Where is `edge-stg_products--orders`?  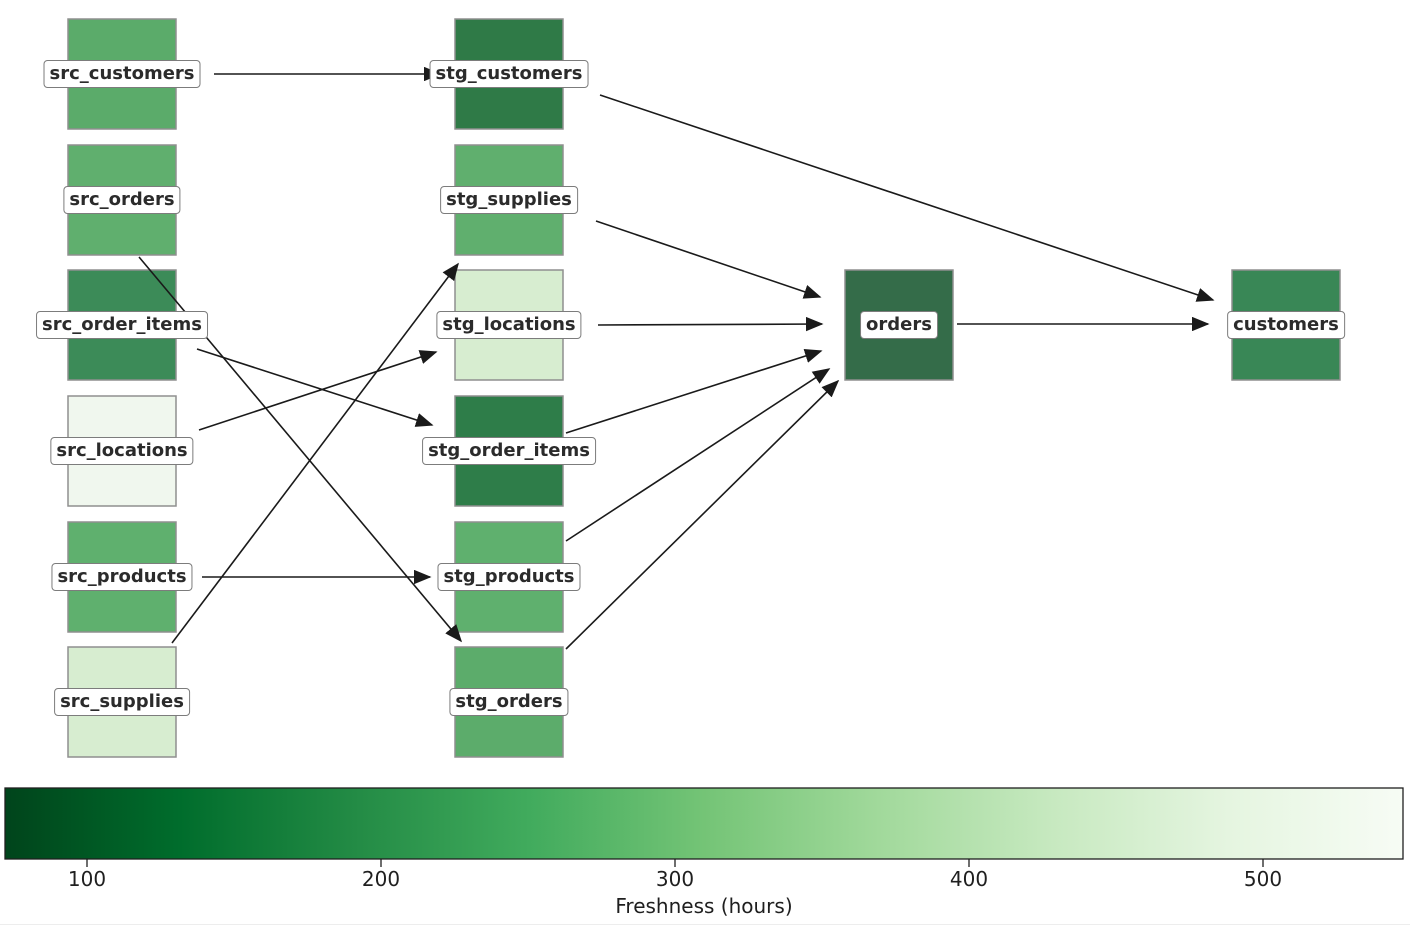 edge-stg_products--orders is located at coordinates (698, 455).